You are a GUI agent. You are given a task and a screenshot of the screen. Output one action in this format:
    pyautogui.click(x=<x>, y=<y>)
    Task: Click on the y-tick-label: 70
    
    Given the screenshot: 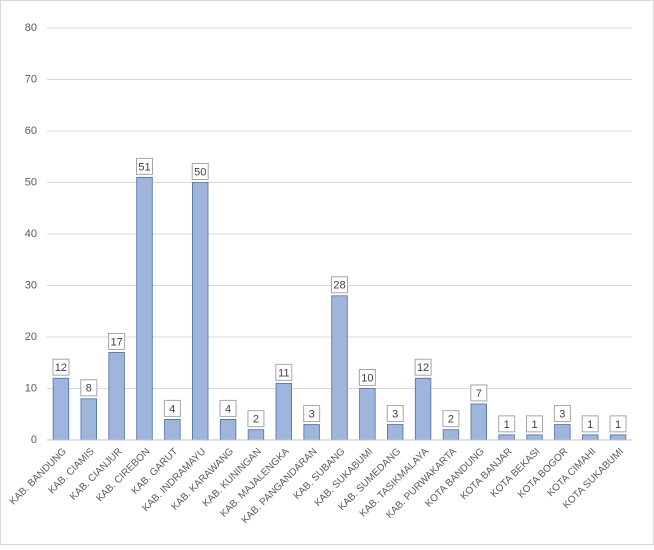 What is the action you would take?
    pyautogui.click(x=31, y=79)
    